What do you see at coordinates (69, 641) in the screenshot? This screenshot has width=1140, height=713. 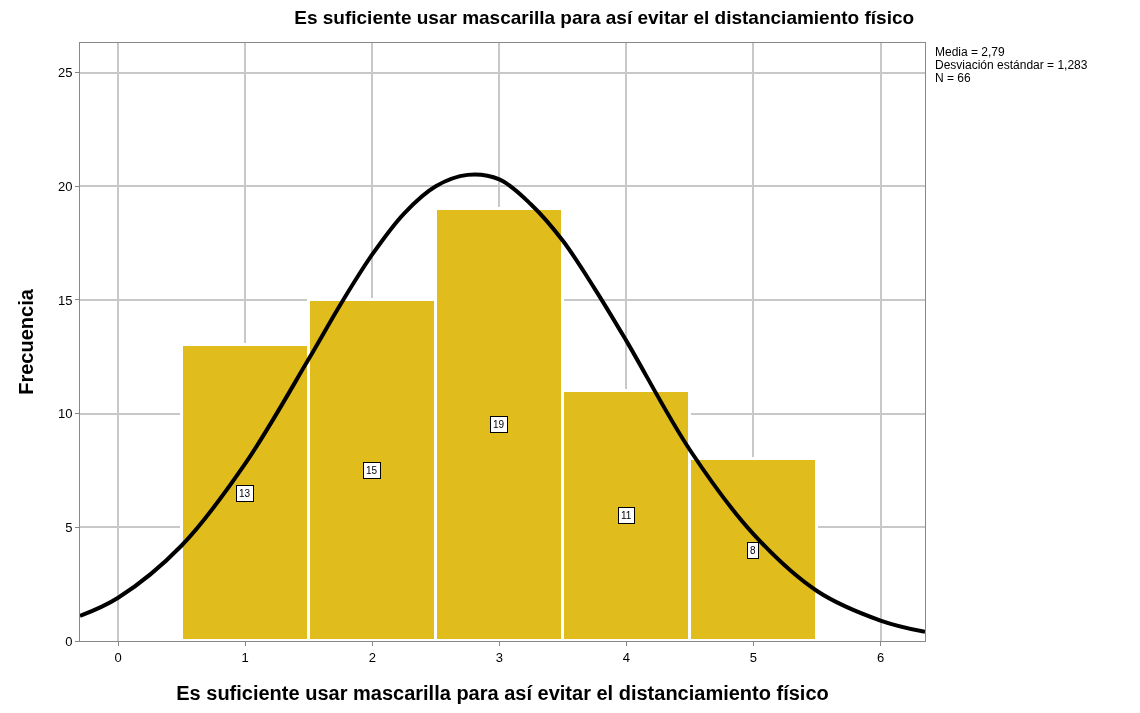 I see `y-tick-label: 0` at bounding box center [69, 641].